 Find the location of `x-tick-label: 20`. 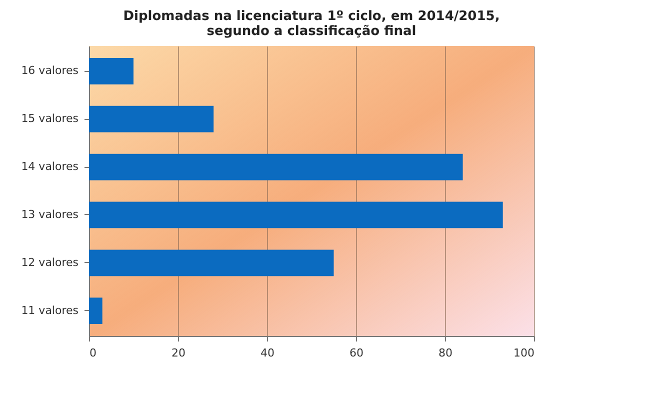

x-tick-label: 20 is located at coordinates (179, 353).